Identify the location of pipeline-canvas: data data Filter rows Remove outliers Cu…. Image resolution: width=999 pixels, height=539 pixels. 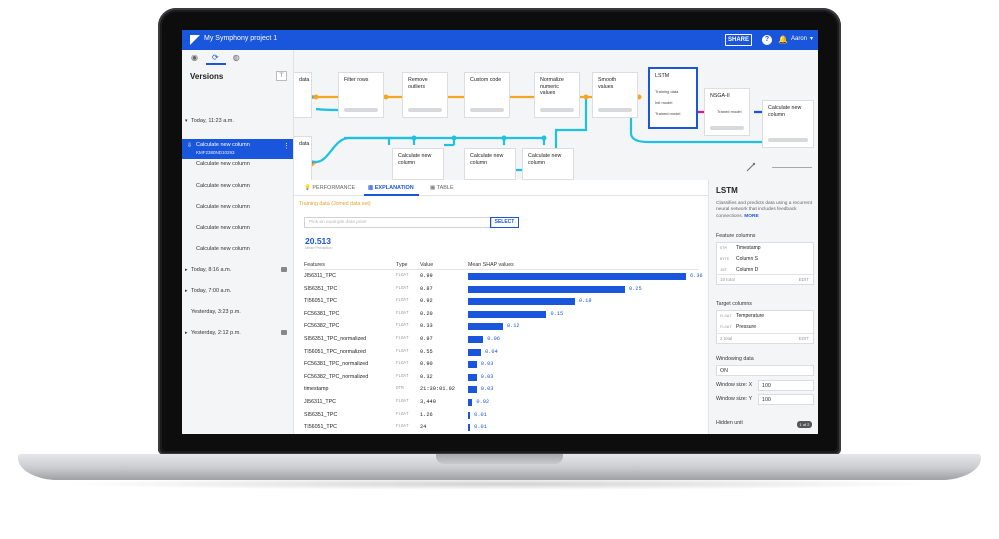
(556, 116).